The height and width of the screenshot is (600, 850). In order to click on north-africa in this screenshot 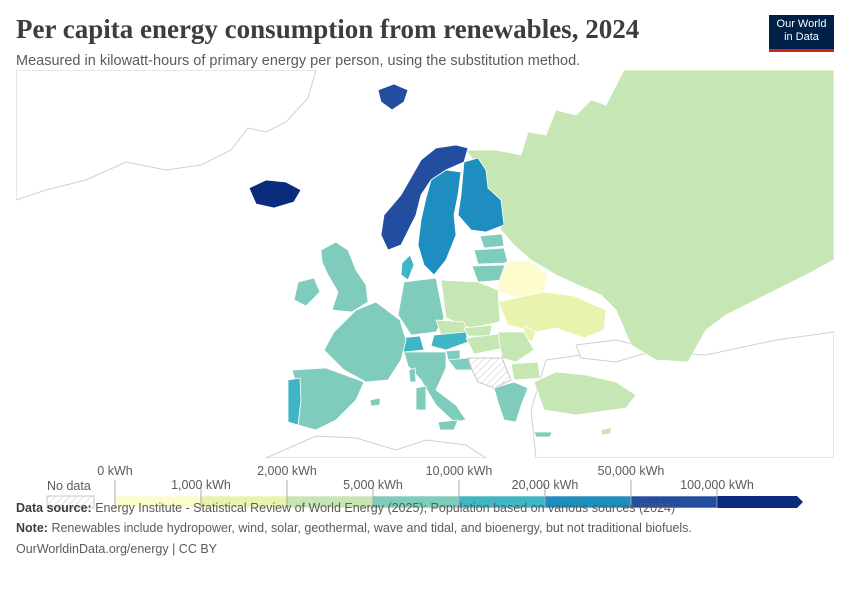, I will do `click(376, 446)`.